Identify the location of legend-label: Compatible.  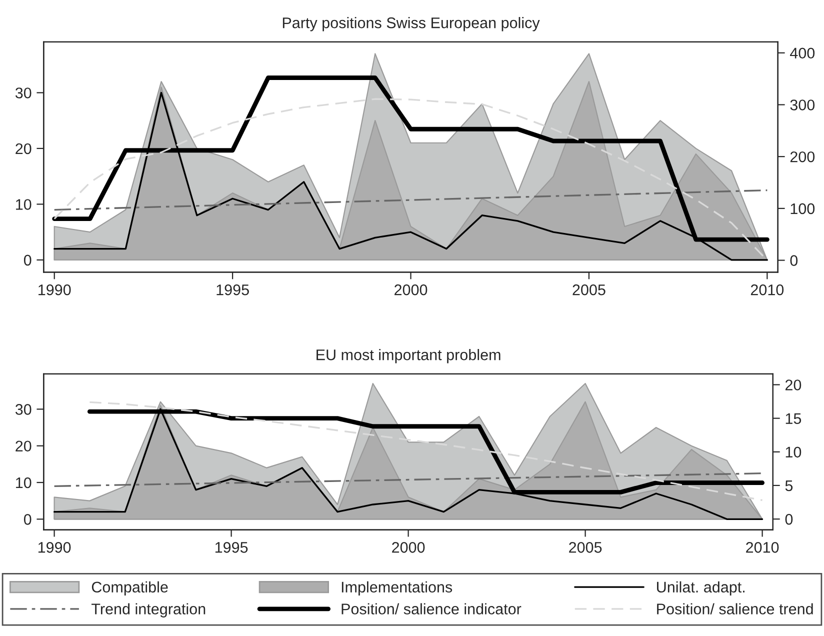
(130, 588).